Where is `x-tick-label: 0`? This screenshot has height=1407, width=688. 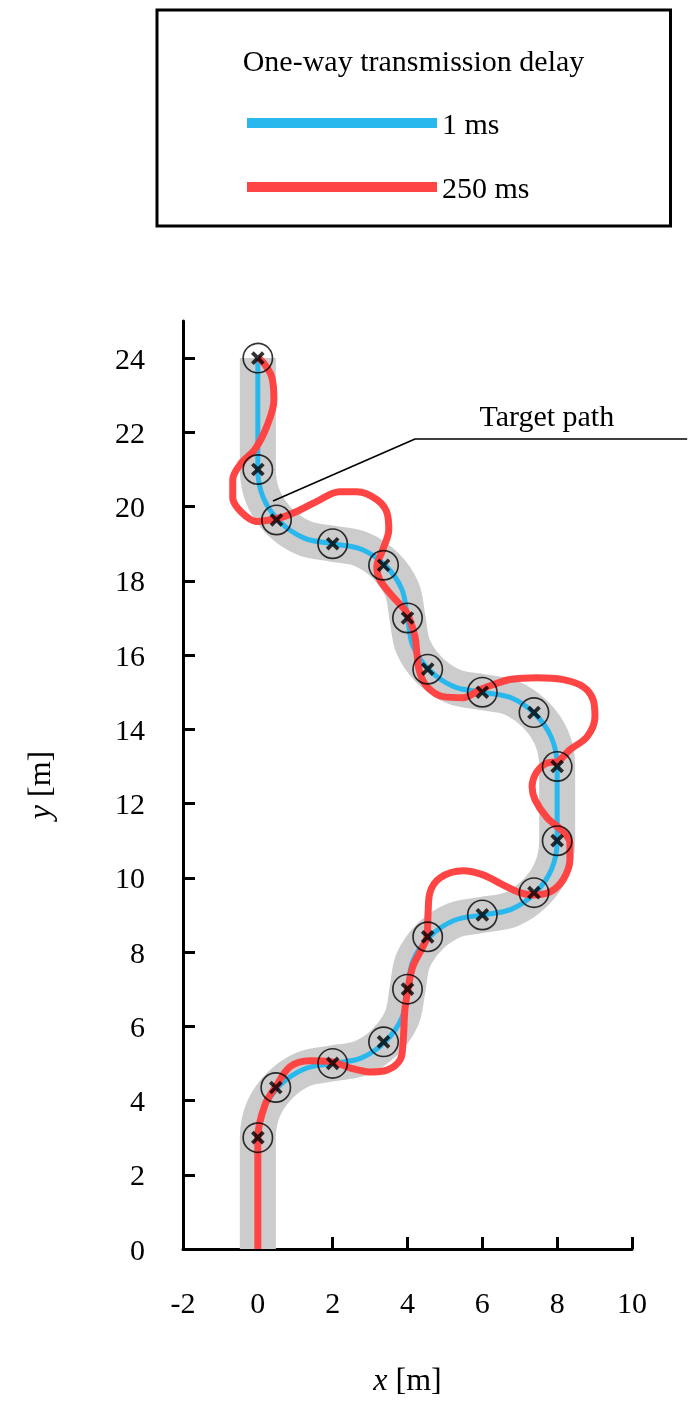
x-tick-label: 0 is located at coordinates (258, 1302).